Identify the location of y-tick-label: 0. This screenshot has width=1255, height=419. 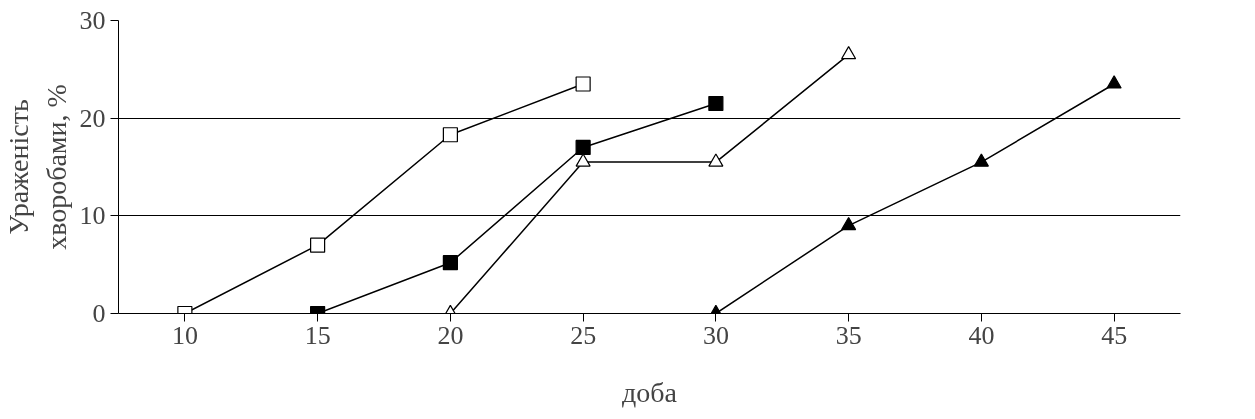
(99, 313).